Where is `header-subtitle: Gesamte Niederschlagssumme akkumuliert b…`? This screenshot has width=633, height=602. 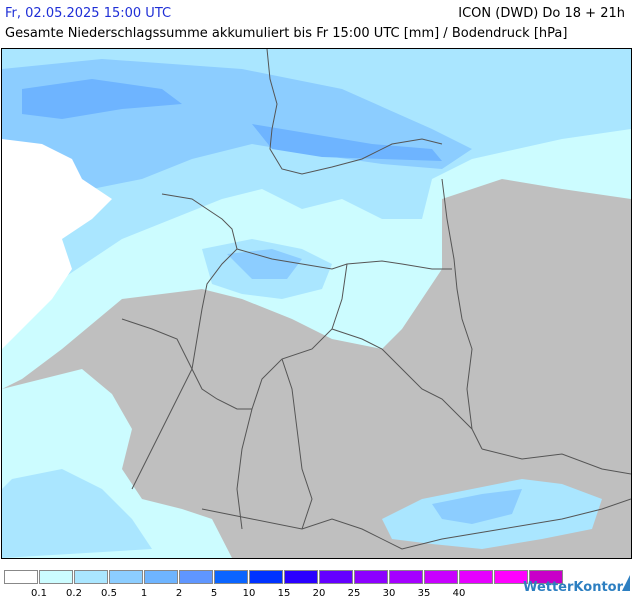
header-subtitle: Gesamte Niederschlagssumme akkumuliert b… is located at coordinates (286, 33).